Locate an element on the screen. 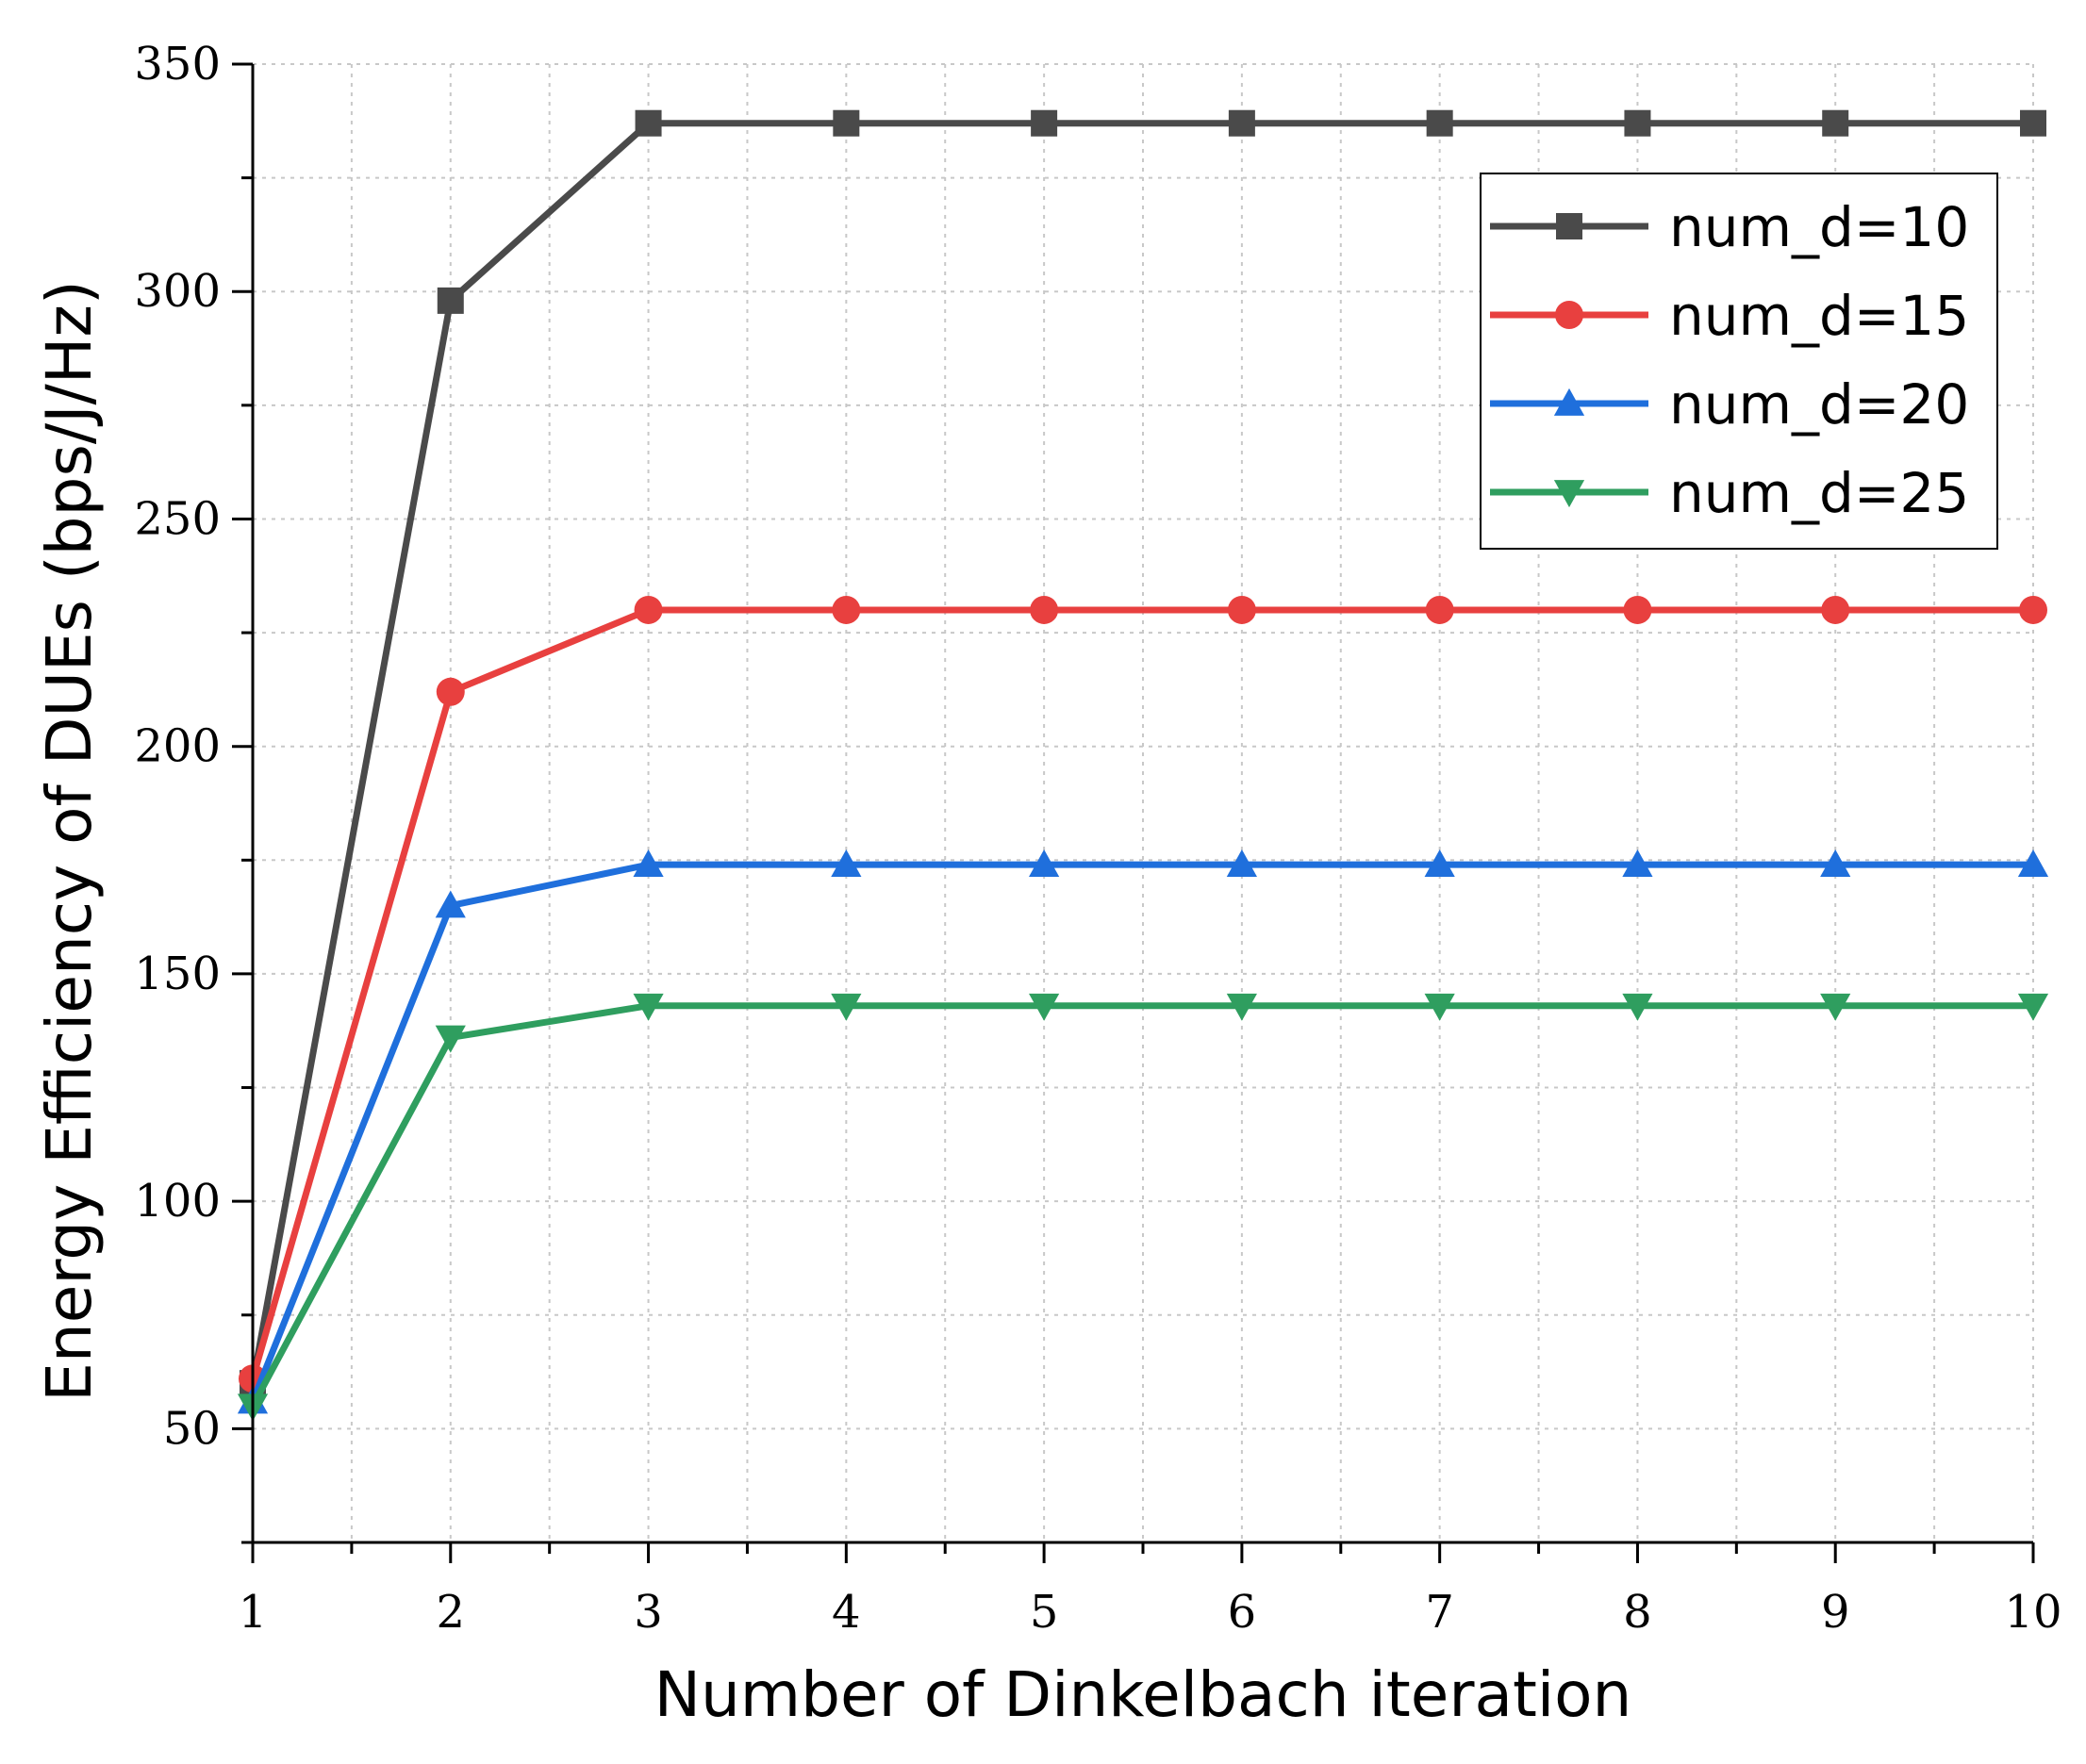 Image resolution: width=2086 pixels, height=1764 pixels. y-axis-title: Energy Efficiency of DUEs (bps/J/Hz) is located at coordinates (69, 841).